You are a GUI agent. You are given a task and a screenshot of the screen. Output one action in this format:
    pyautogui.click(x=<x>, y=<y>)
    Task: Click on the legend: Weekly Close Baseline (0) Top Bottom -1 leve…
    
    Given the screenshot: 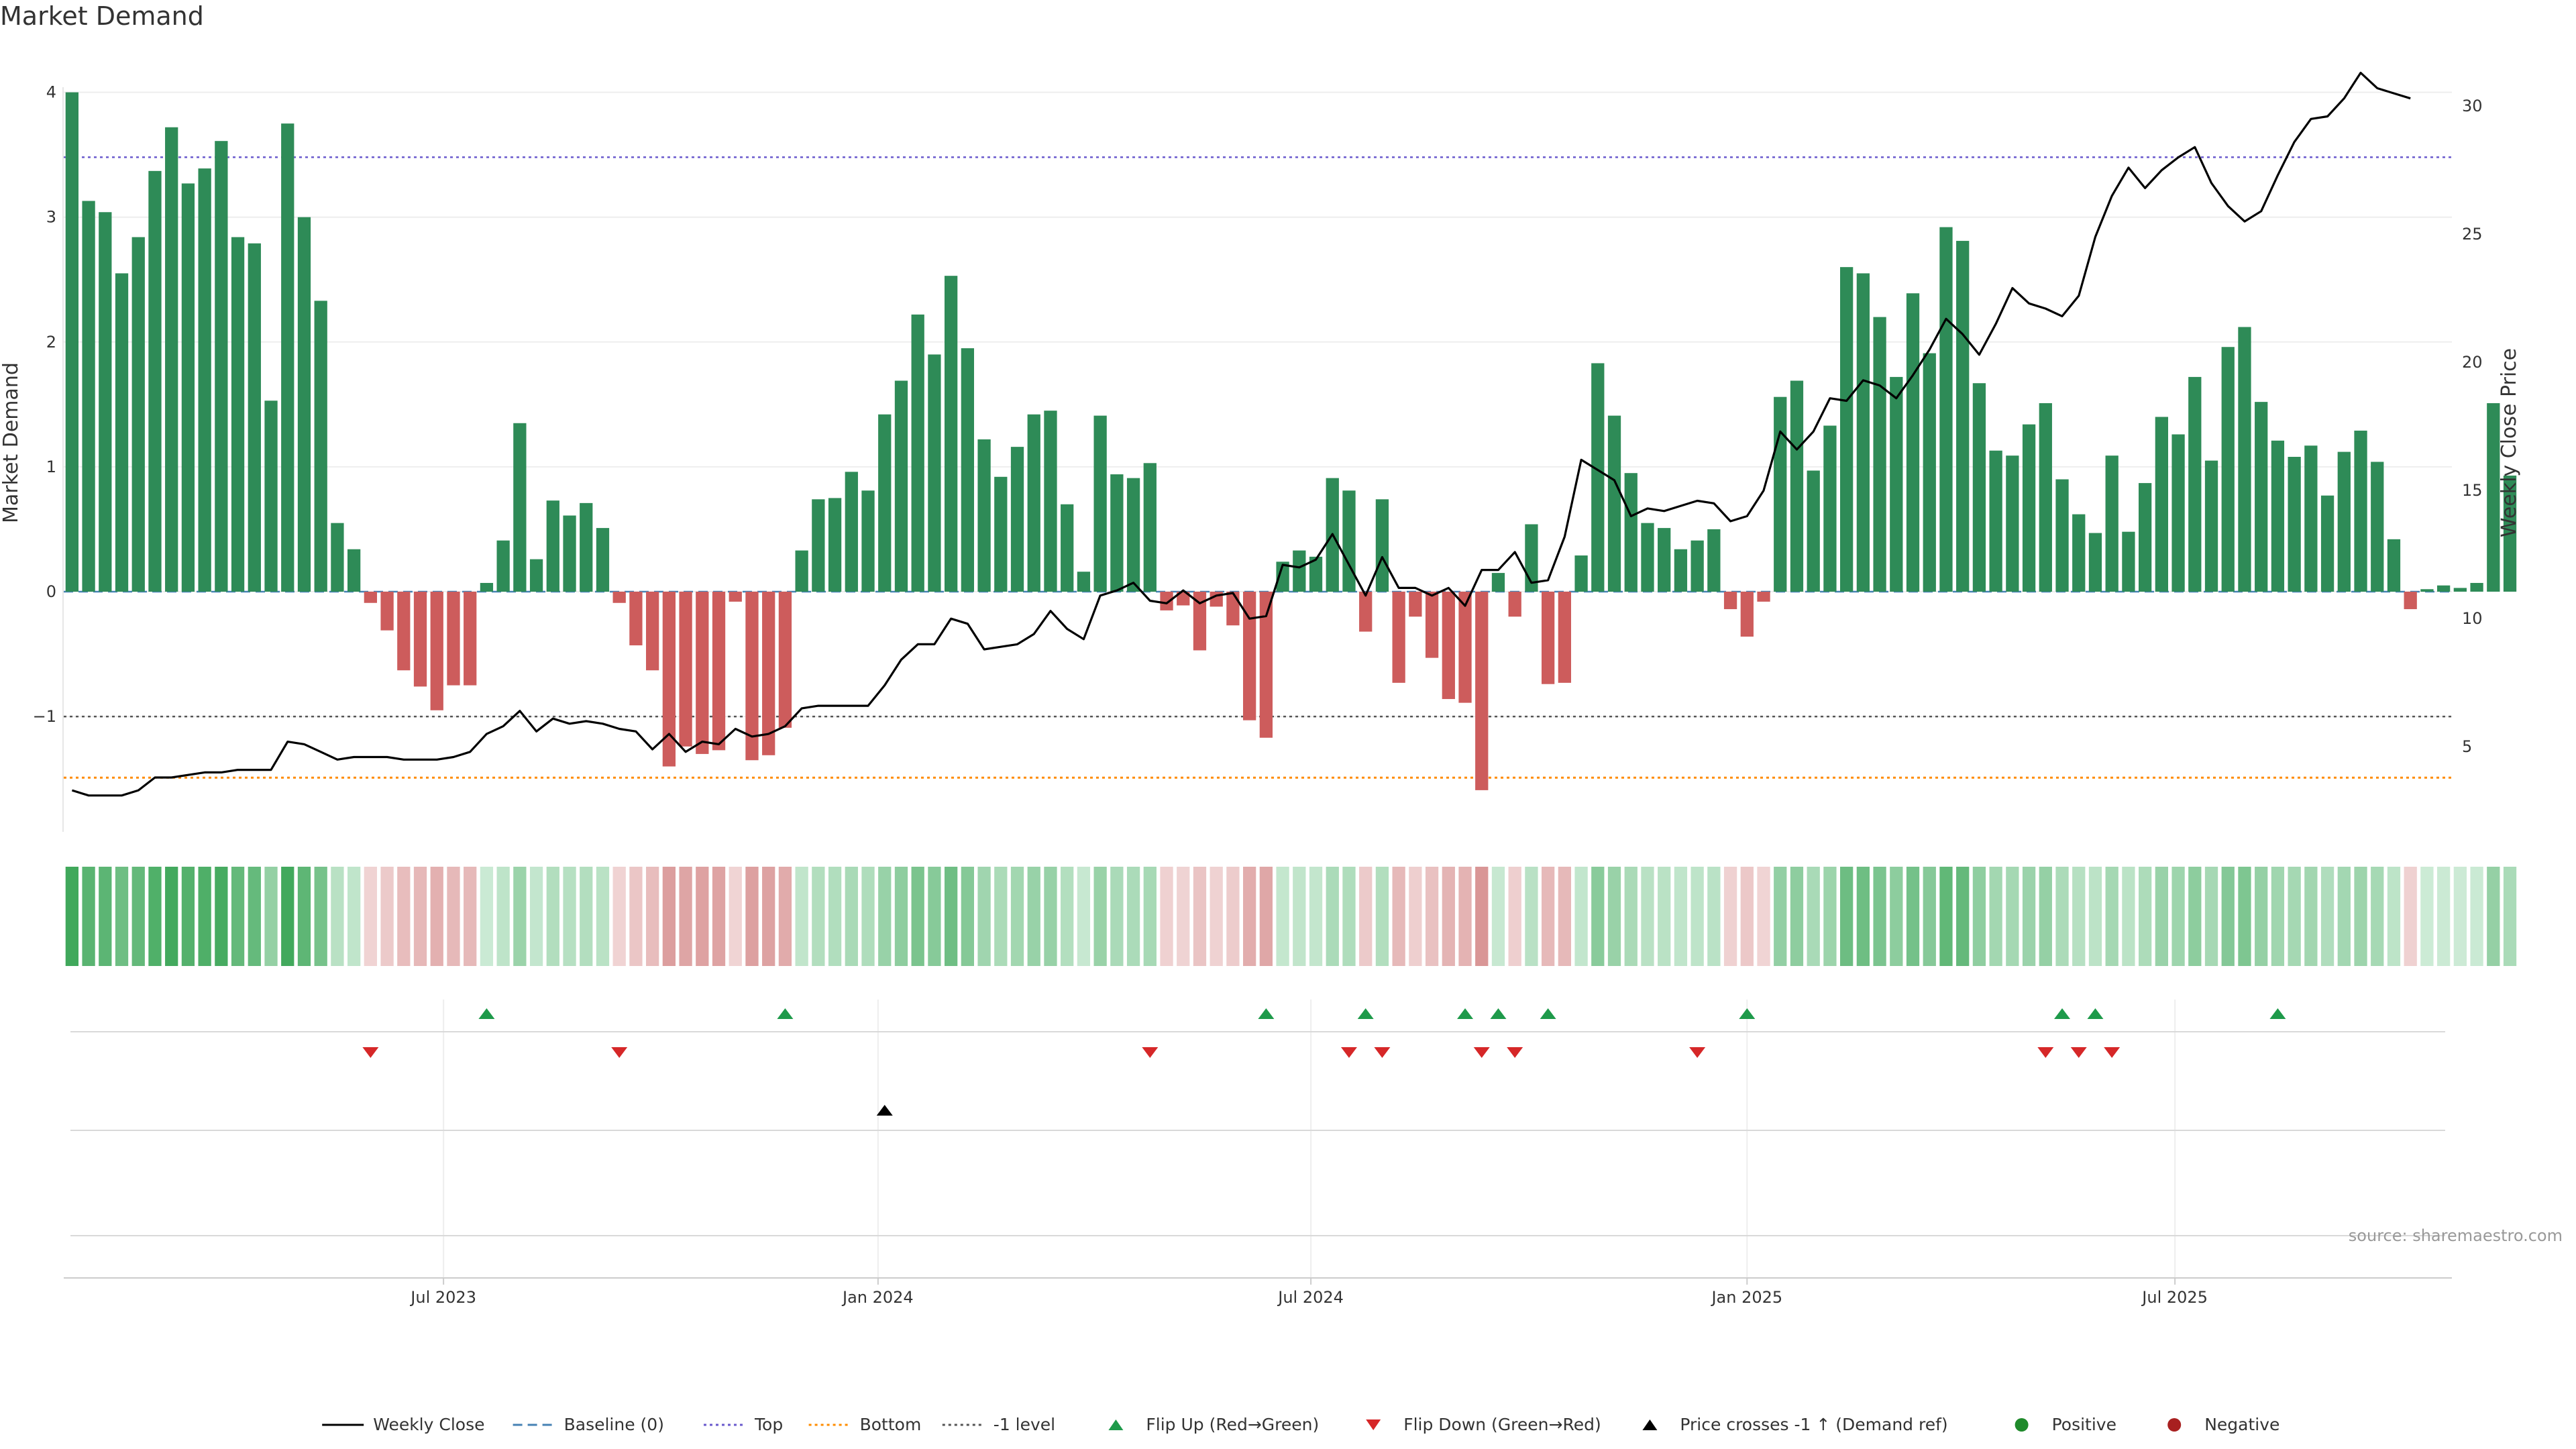 What is the action you would take?
    pyautogui.click(x=1300, y=1424)
    